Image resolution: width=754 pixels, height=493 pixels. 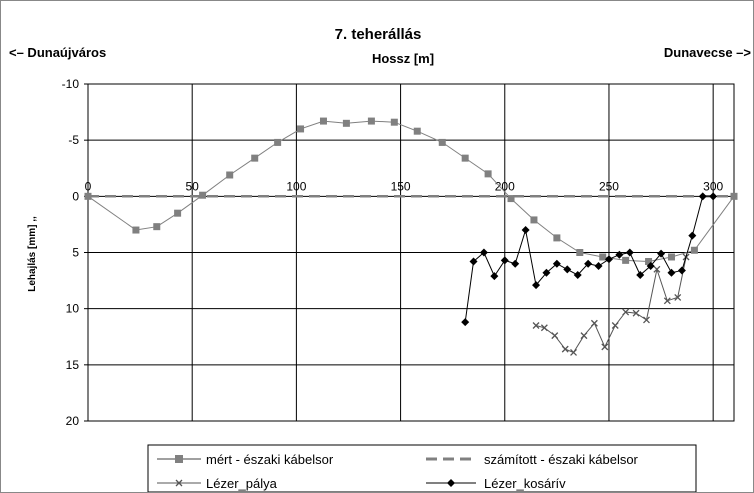 What do you see at coordinates (609, 186) in the screenshot?
I see `x-tick-label: 250` at bounding box center [609, 186].